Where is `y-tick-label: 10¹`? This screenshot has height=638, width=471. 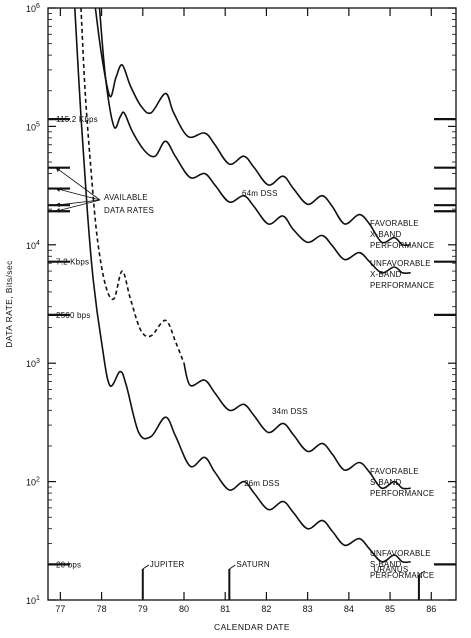 y-tick-label: 10¹ is located at coordinates (33, 600).